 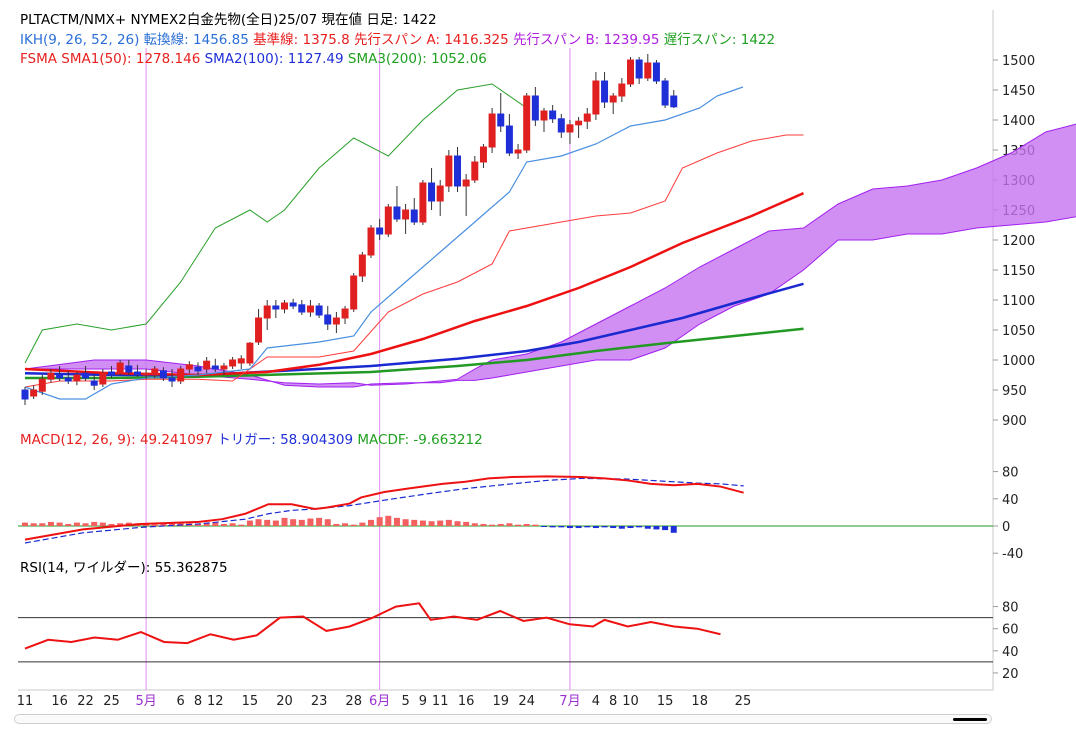 I want to click on rsi-line, so click(x=372, y=626).